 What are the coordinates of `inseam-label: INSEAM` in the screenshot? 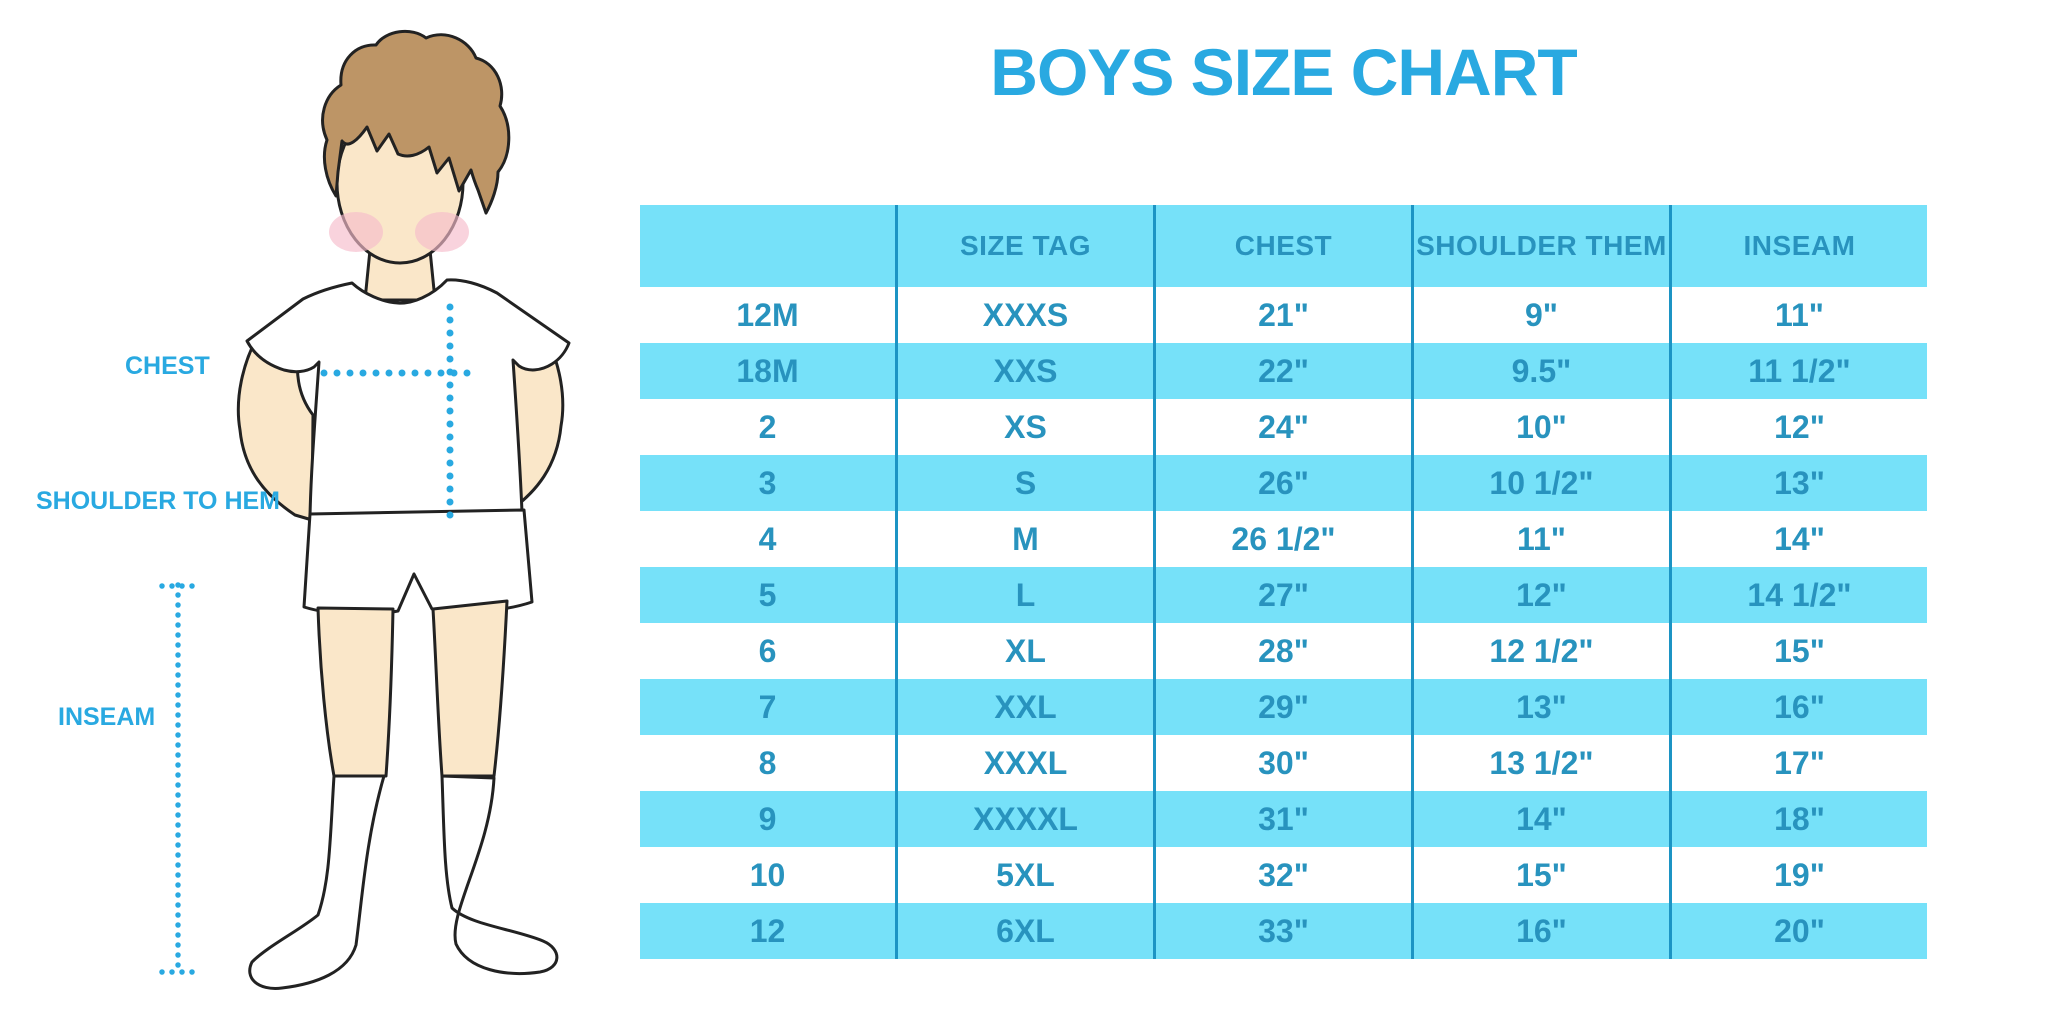 It's located at (107, 717).